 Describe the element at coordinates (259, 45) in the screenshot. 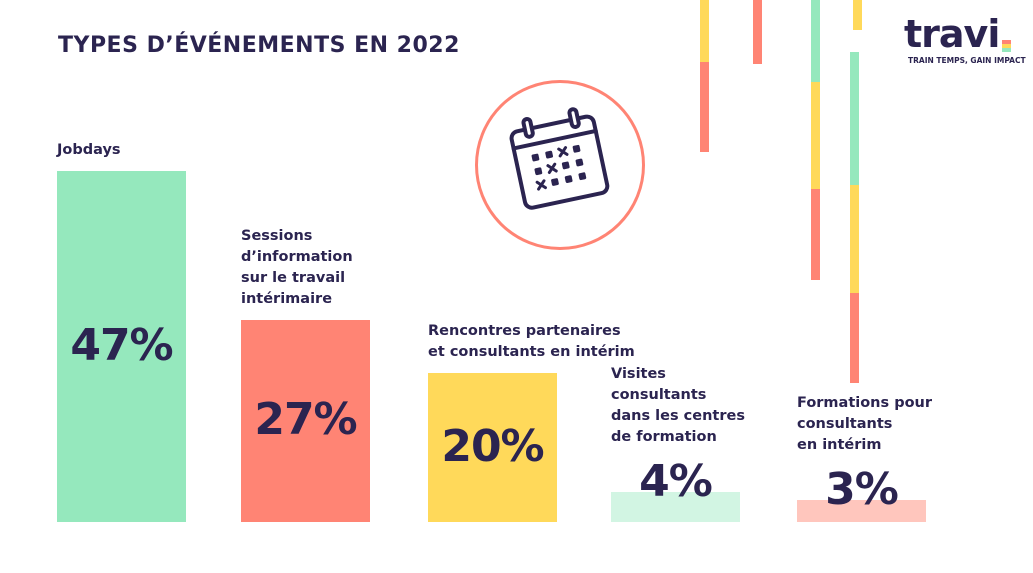

I see `page-title: TYPES D’ÉVÉNEMENTS EN 2022` at that location.